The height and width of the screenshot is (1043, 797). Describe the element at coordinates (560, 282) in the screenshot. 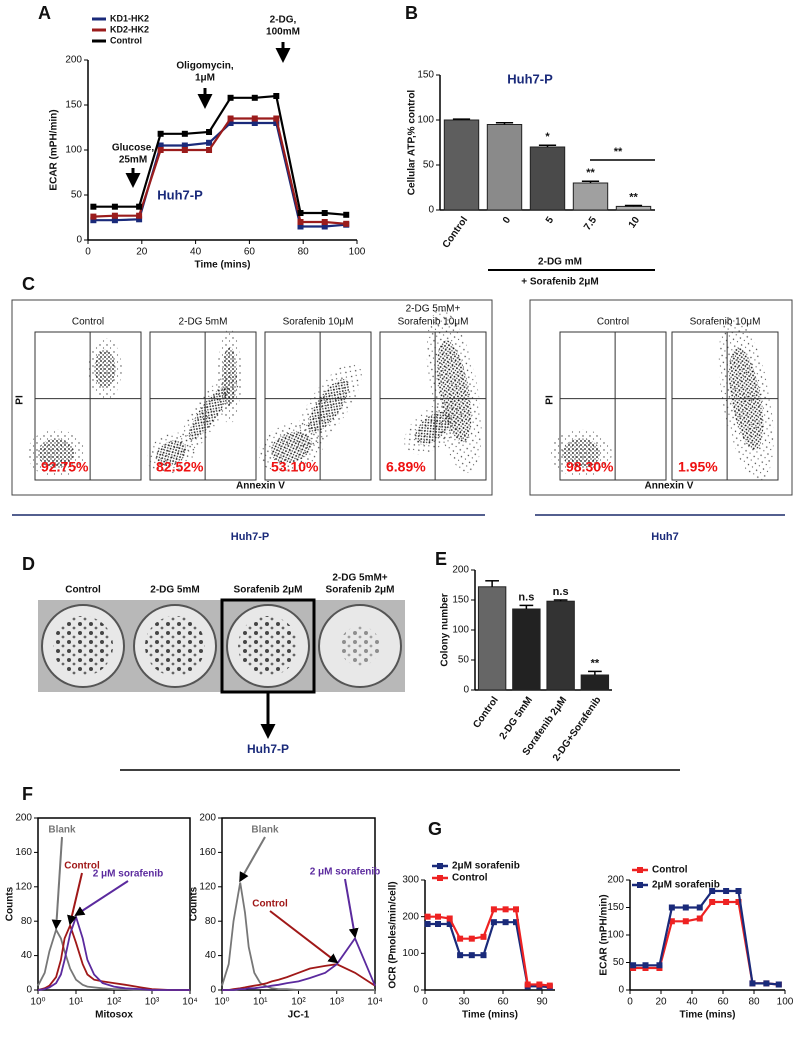

I see `treatment-label: + Sorafenib 2μM` at that location.